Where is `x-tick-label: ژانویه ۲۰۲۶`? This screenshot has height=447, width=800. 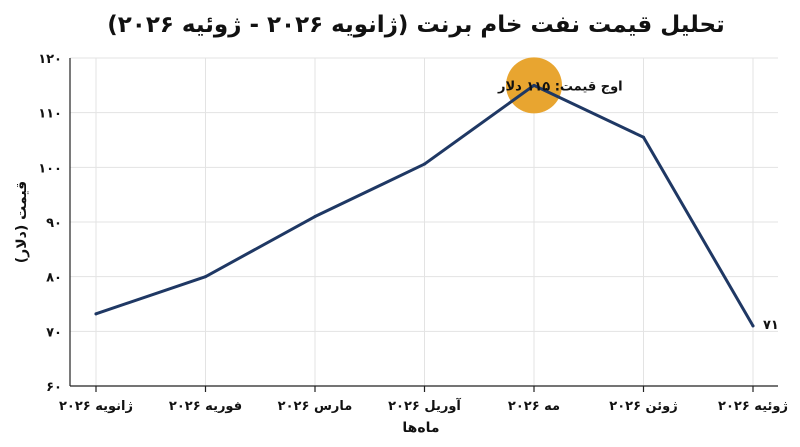
x-tick-label: ژانویه ۲۰۲۶ is located at coordinates (96, 406).